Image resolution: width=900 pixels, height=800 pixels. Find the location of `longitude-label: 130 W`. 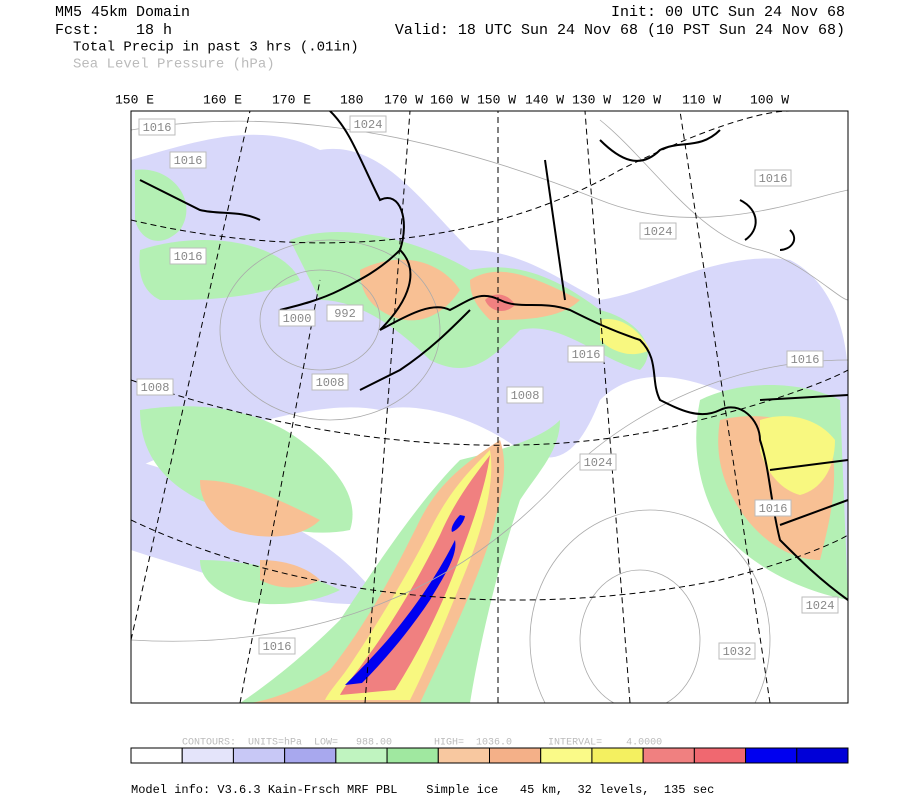

longitude-label: 130 W is located at coordinates (591, 99).